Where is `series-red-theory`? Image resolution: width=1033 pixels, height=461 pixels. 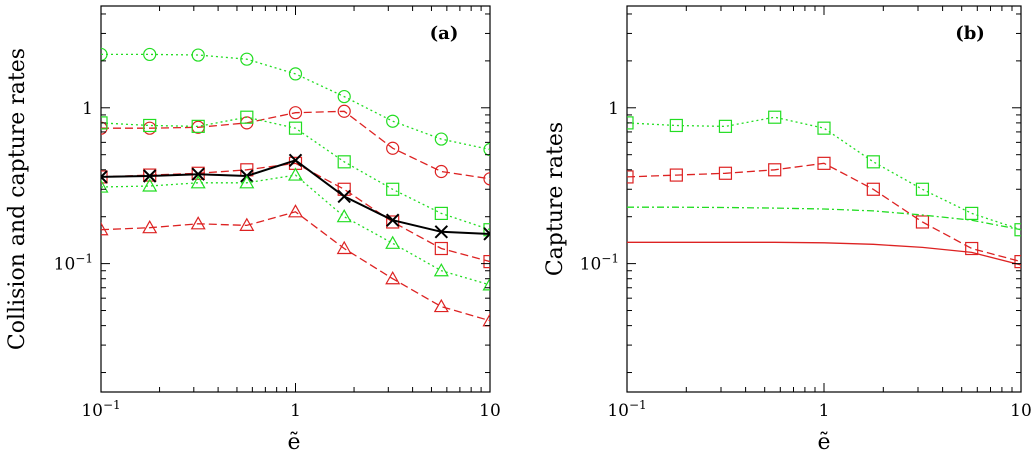 series-red-theory is located at coordinates (824, 253).